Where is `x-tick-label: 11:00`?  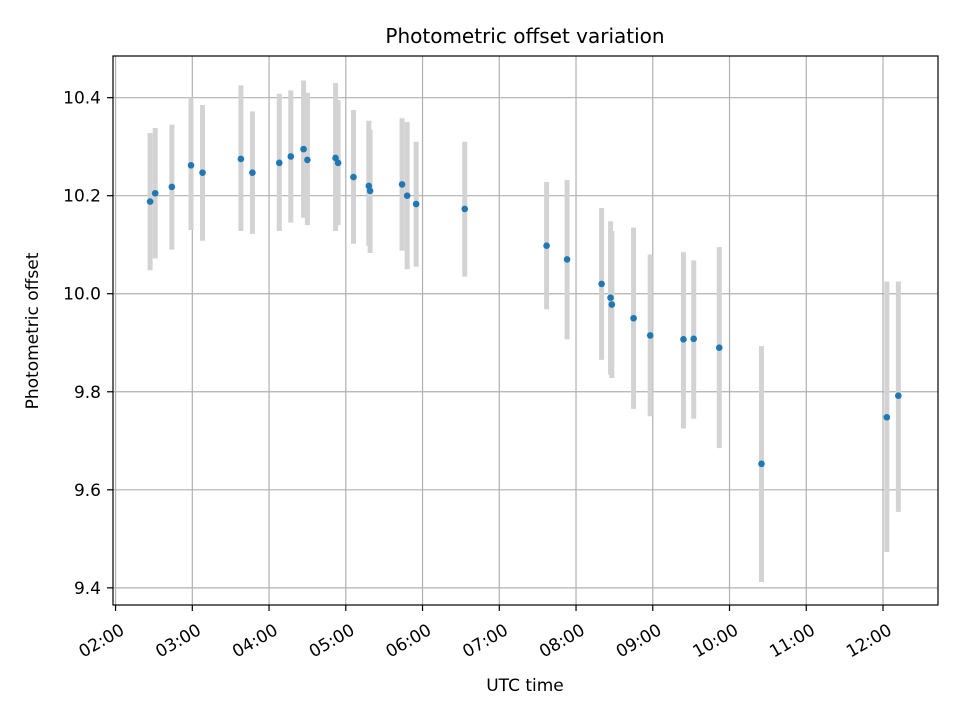 x-tick-label: 11:00 is located at coordinates (792, 641).